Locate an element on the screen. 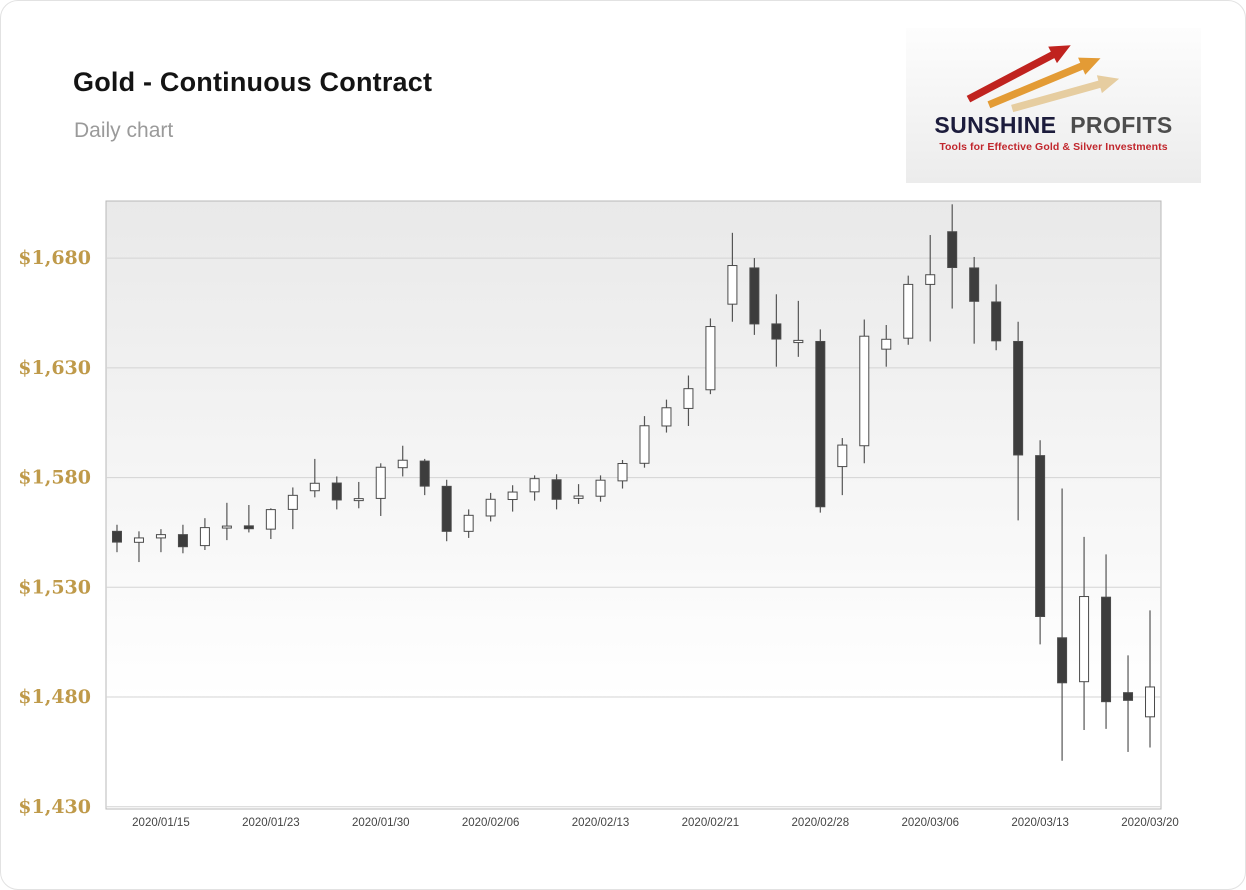 The image size is (1246, 890). svg-text: $1,480 is located at coordinates (54, 697).